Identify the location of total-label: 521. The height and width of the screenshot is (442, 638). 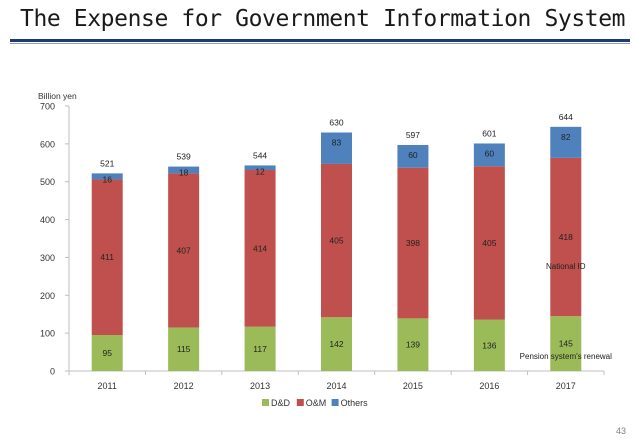
(107, 163).